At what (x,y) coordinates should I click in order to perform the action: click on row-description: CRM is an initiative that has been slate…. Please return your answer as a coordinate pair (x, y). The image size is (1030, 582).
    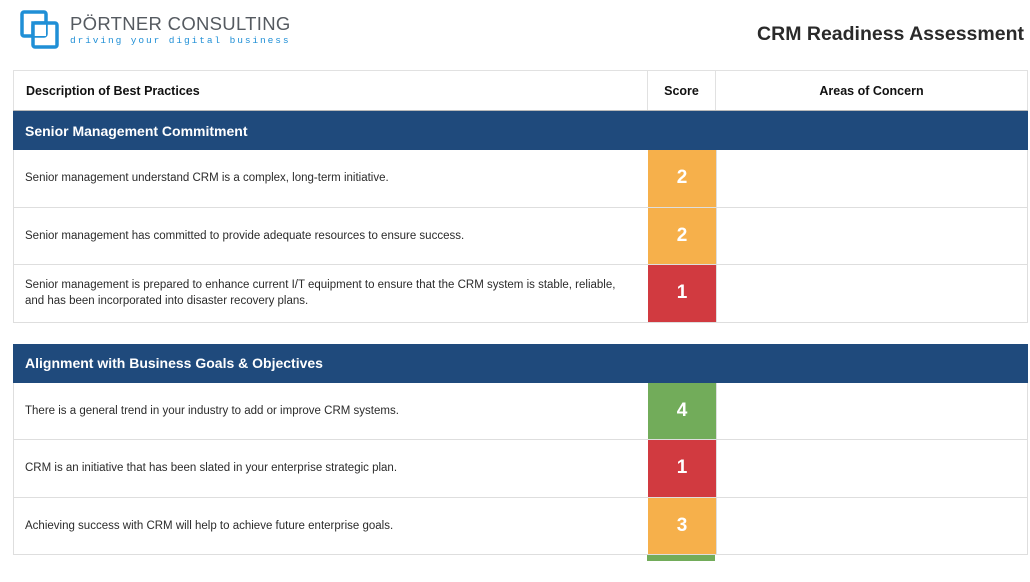
    Looking at the image, I should click on (211, 468).